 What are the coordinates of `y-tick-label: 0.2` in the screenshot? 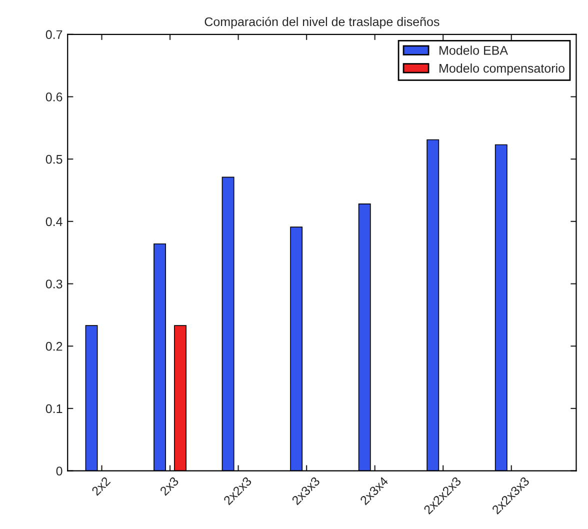 It's located at (54, 346).